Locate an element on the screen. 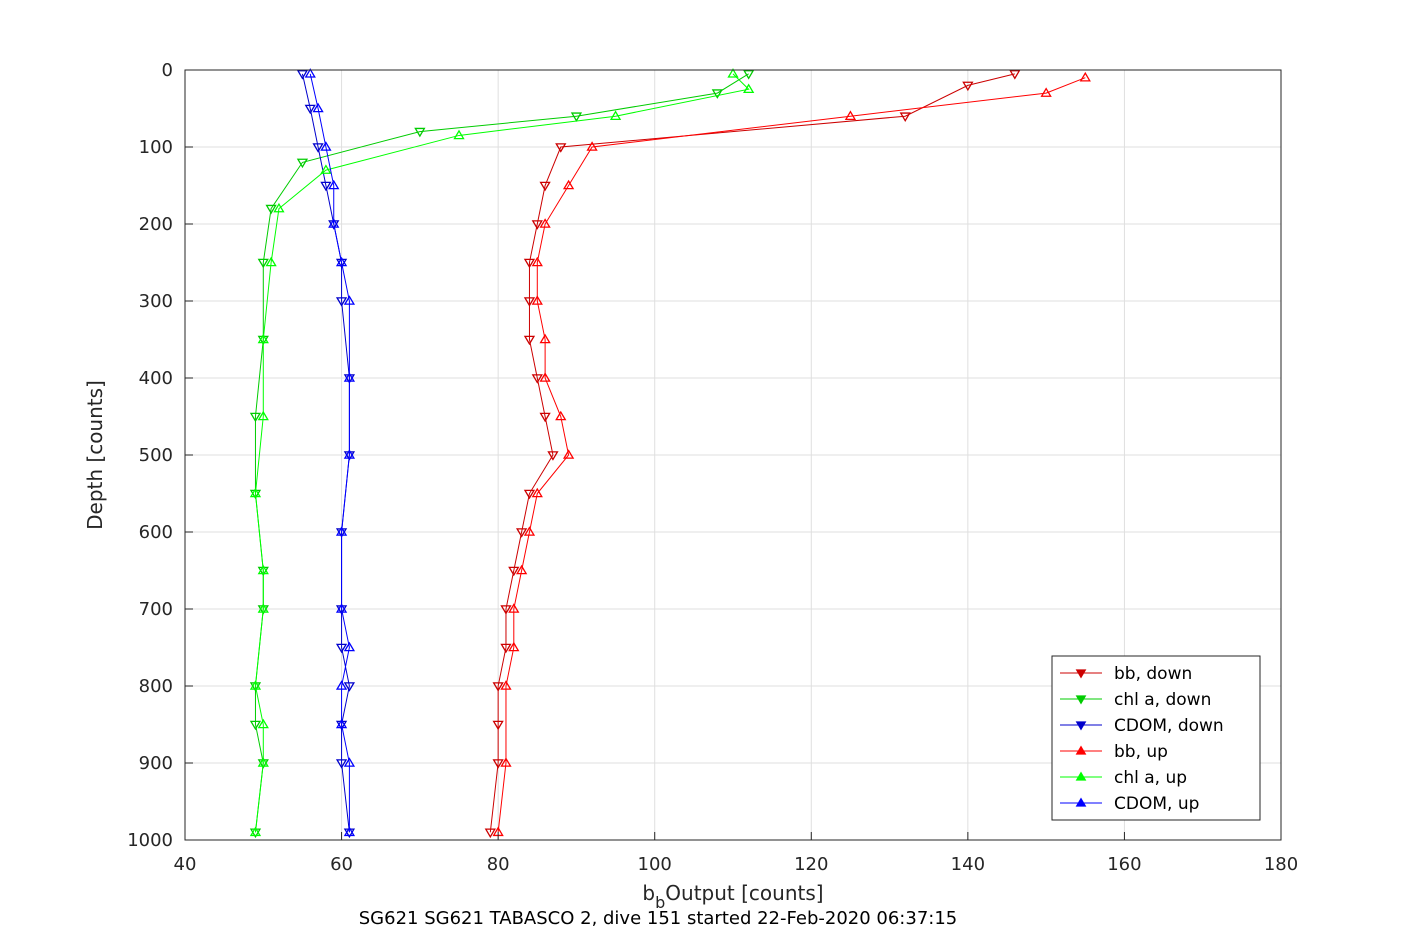  x-tick-label: 60 is located at coordinates (341, 864).